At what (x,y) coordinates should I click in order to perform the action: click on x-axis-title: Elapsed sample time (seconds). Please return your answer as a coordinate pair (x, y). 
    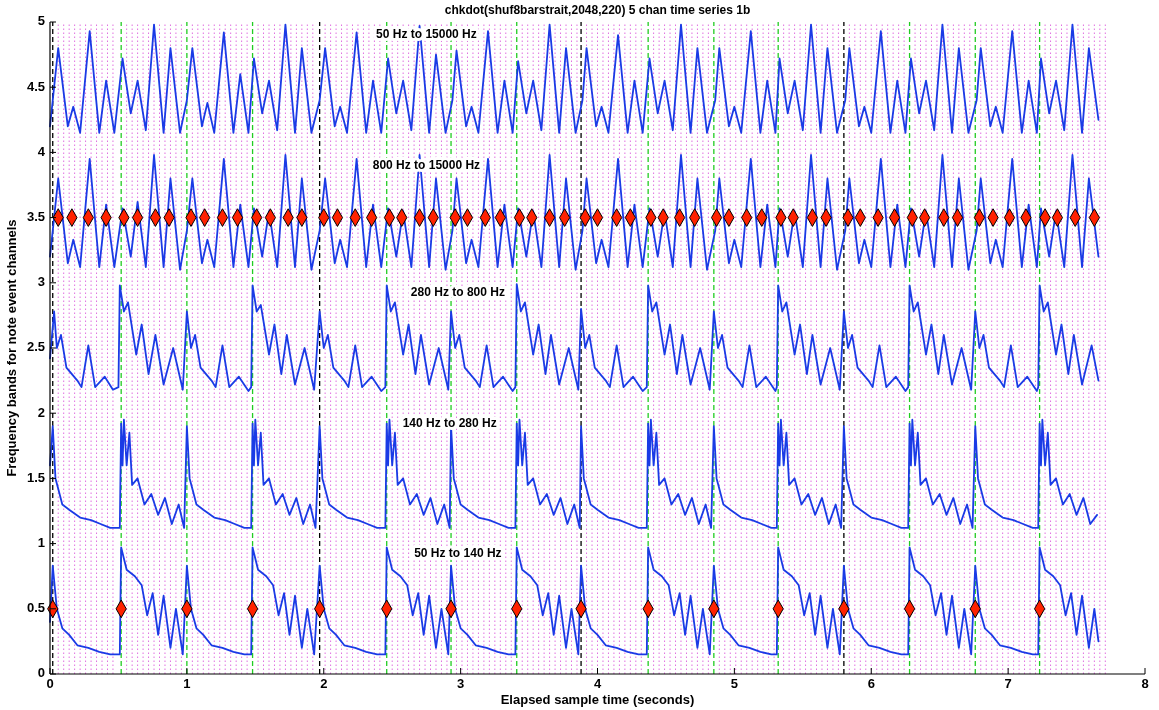
    Looking at the image, I should click on (597, 699).